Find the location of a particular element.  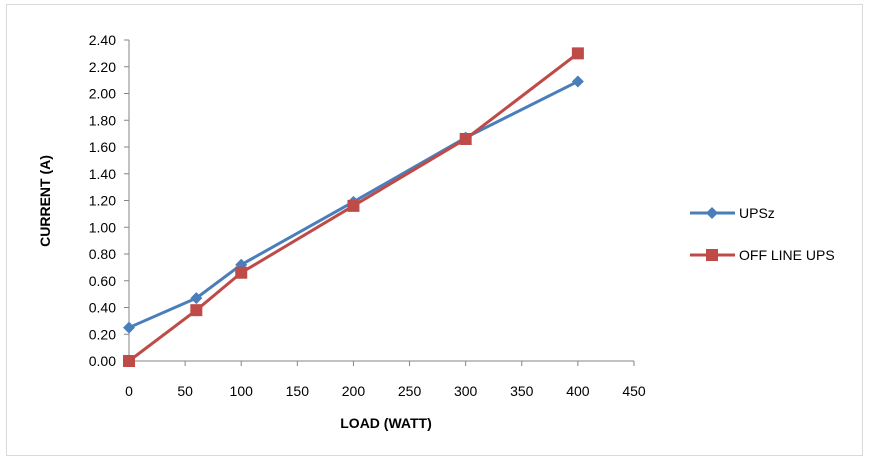

x-axis-title: LOAD (WATT) is located at coordinates (386, 423).